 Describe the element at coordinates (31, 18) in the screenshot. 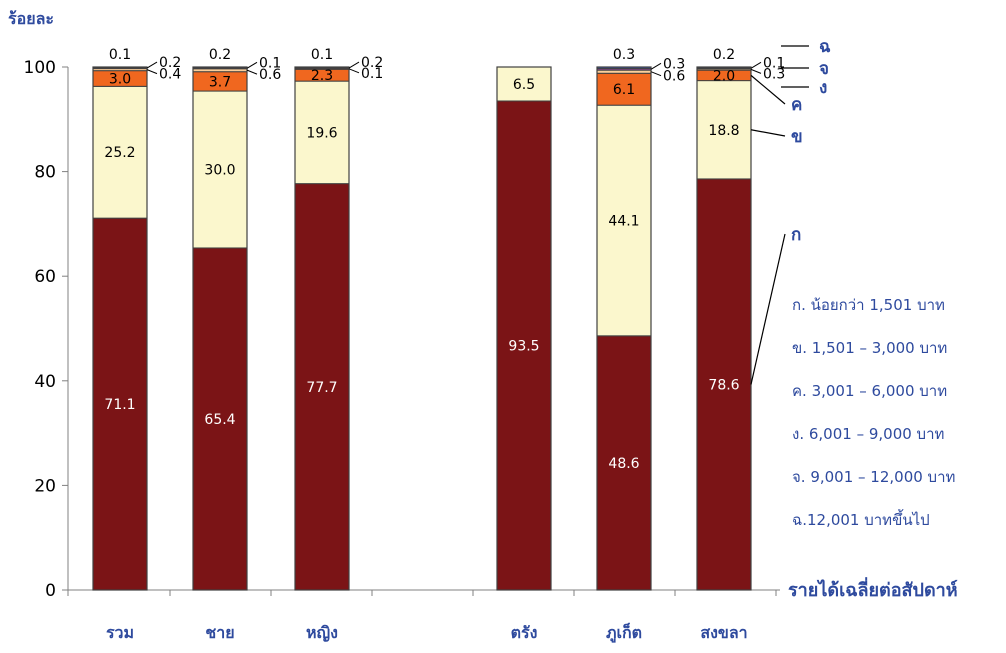

I see `y-axis-title: ร้อยละ` at that location.